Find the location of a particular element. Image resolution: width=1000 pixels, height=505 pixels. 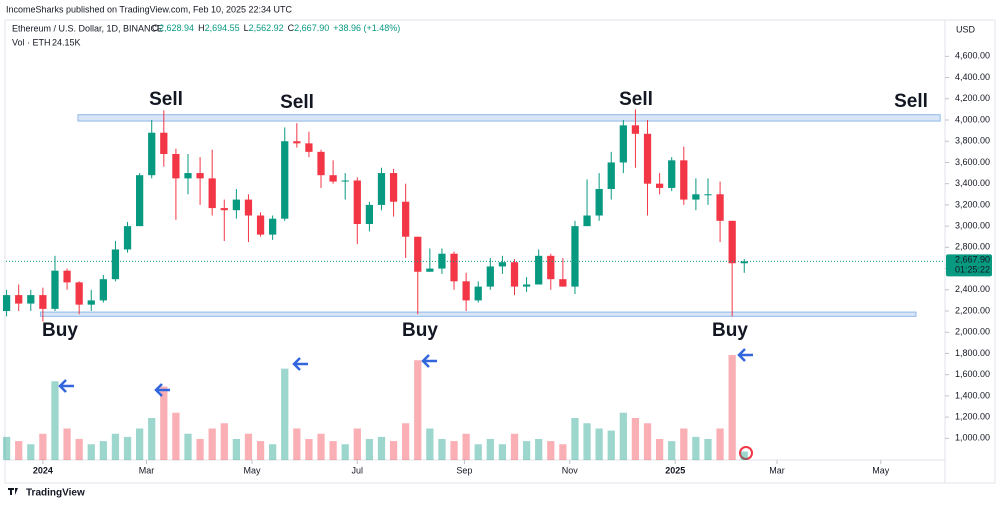

zone is located at coordinates (509, 118).